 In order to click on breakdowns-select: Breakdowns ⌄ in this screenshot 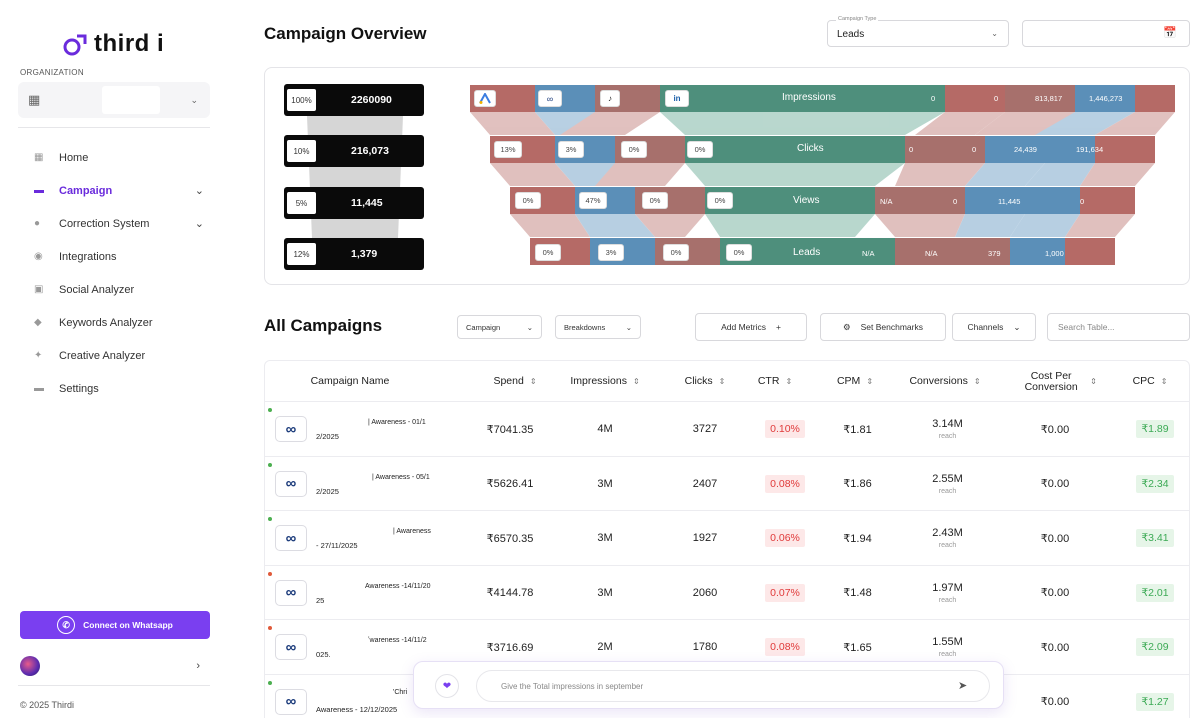, I will do `click(598, 327)`.